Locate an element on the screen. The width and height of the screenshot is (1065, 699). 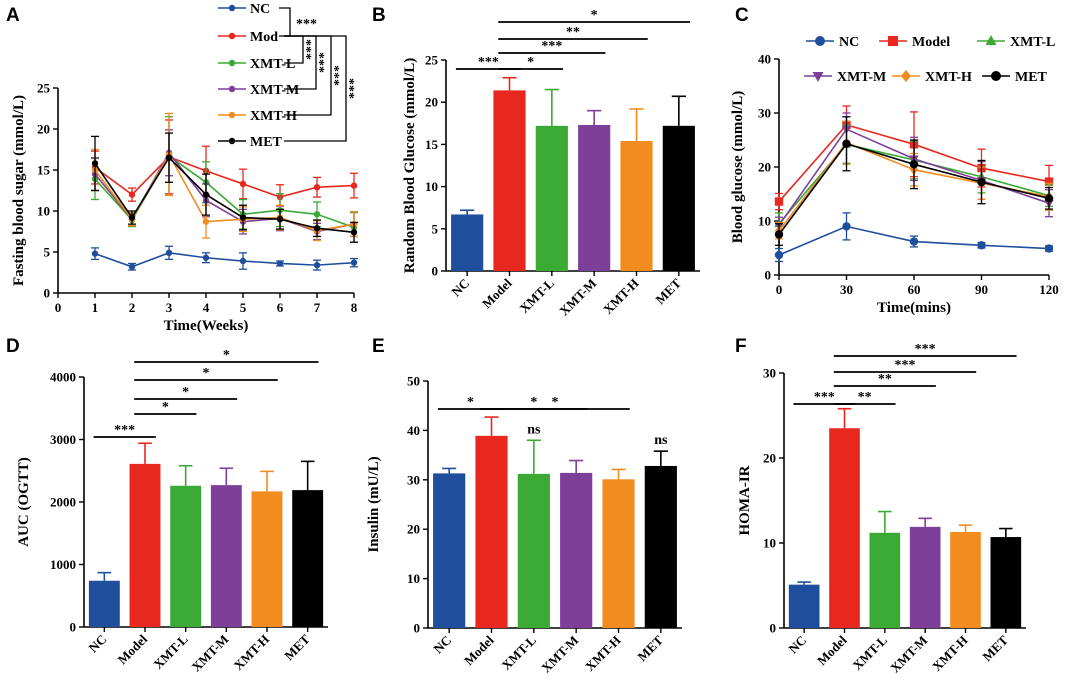
panel-f-bar-xmt-m is located at coordinates (925, 577).